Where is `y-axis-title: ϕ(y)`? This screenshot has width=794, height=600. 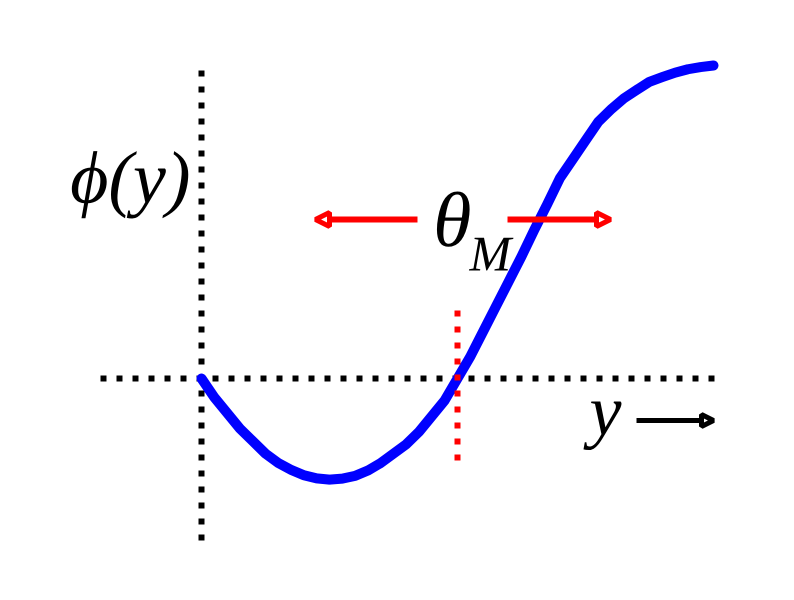
y-axis-title: ϕ(y) is located at coordinates (130, 179).